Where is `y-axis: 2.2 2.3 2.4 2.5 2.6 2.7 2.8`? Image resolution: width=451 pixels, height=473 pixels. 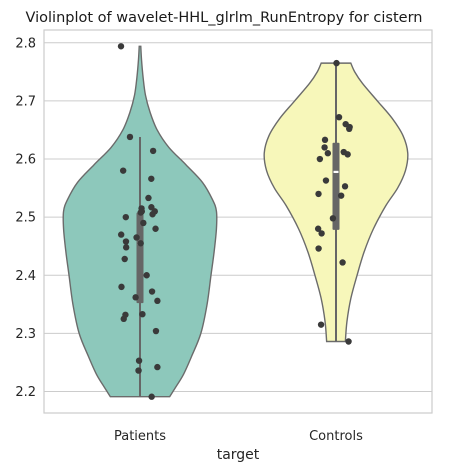
y-axis: 2.2 2.3 2.4 2.5 2.6 2.7 2.8 is located at coordinates (25, 218).